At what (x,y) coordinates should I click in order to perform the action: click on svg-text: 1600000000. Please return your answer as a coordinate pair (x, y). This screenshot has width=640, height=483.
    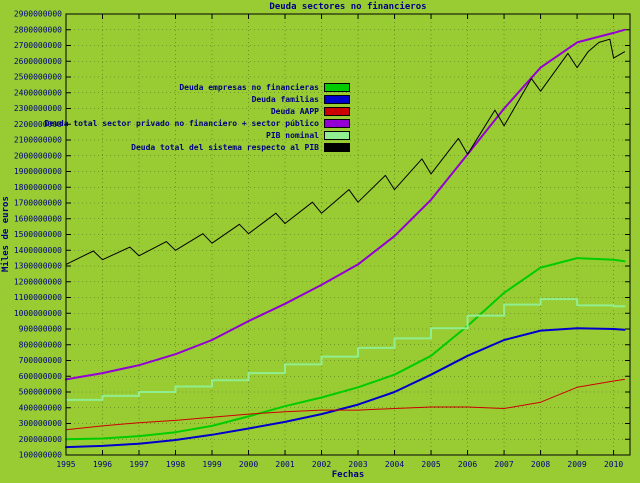
    Looking at the image, I should click on (38, 218).